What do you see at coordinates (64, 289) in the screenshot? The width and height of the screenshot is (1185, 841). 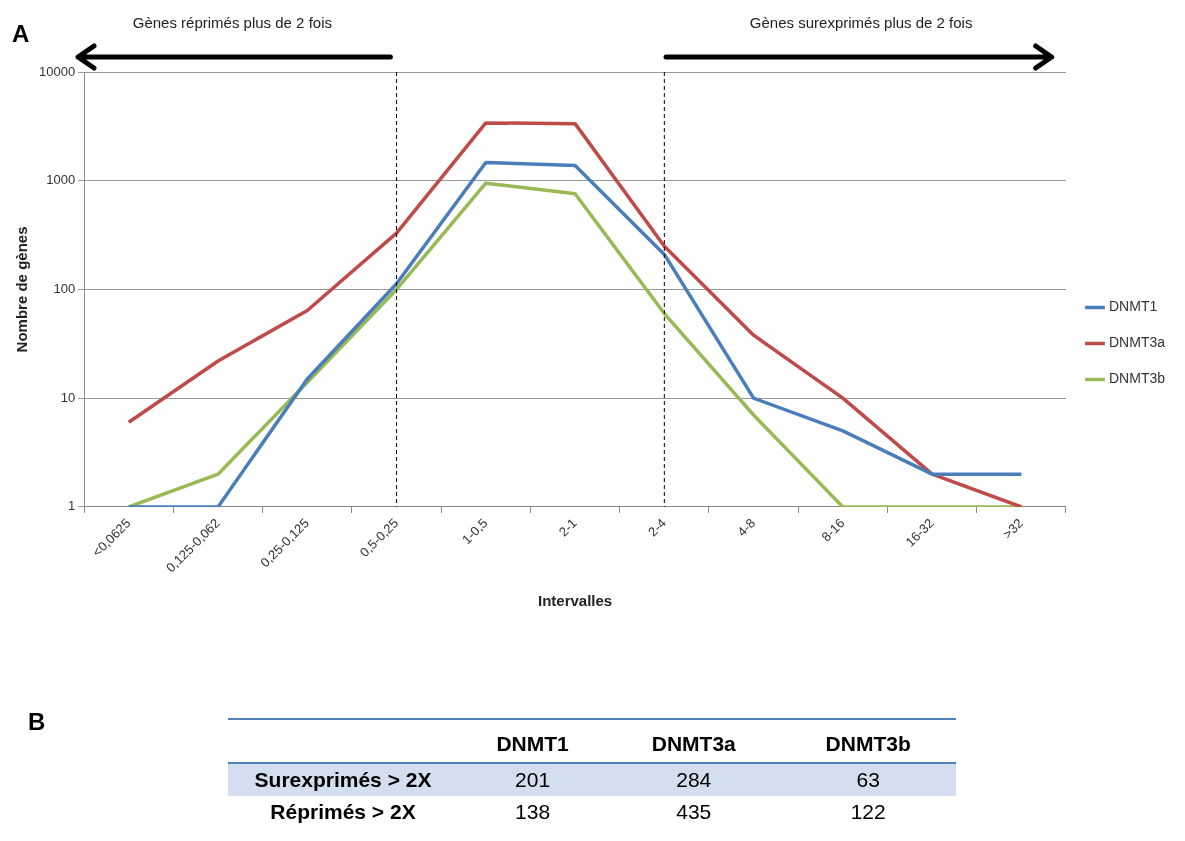 I see `y-tick-label: 100` at bounding box center [64, 289].